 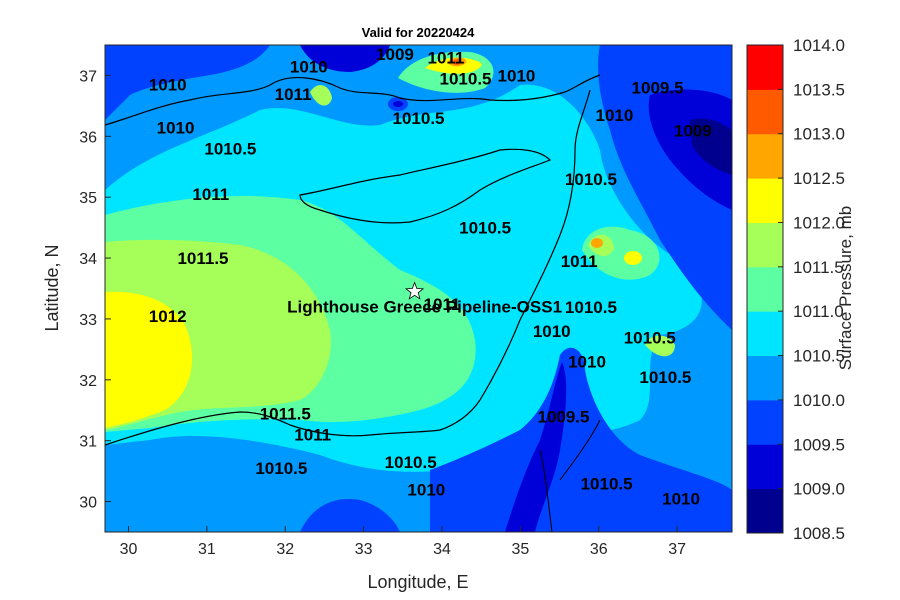 What do you see at coordinates (168, 316) in the screenshot?
I see `contour-label: 1012` at bounding box center [168, 316].